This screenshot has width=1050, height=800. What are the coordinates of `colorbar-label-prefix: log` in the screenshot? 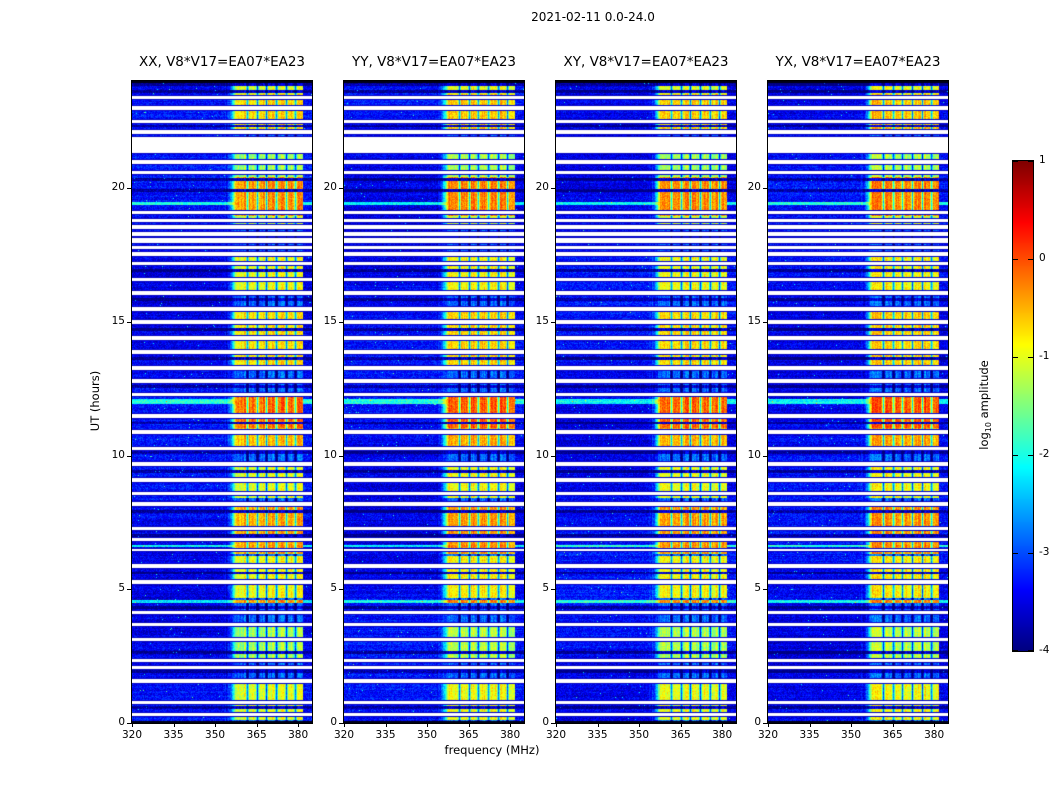 It's located at (983, 441).